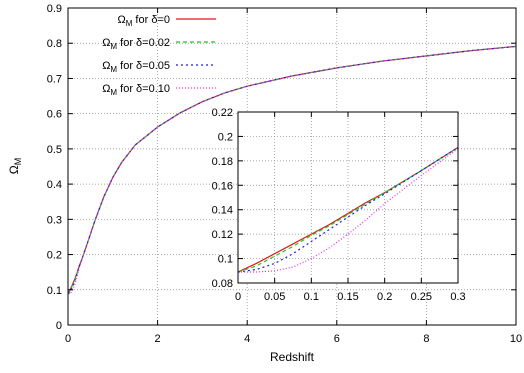  I want to click on inset-y-tick-label: 0.2, so click(225, 137).